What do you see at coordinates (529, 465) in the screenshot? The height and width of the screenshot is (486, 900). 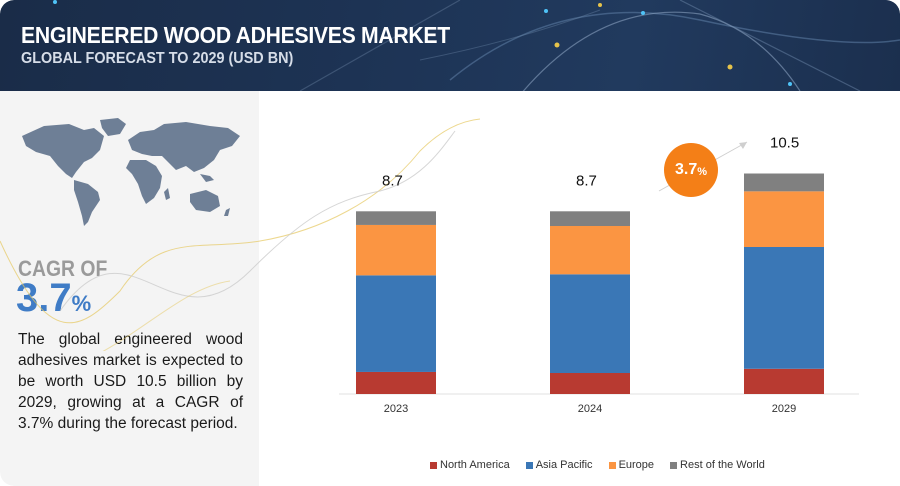 I see `legend-swatch-asia-pacific` at bounding box center [529, 465].